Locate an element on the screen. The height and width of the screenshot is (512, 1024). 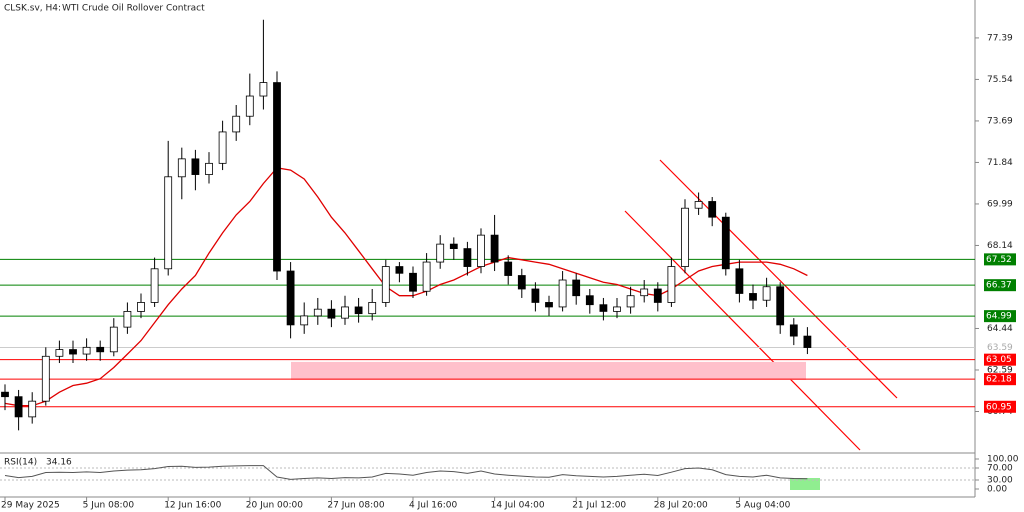
rsi-tick-label: 70.00 is located at coordinates (1000, 468).